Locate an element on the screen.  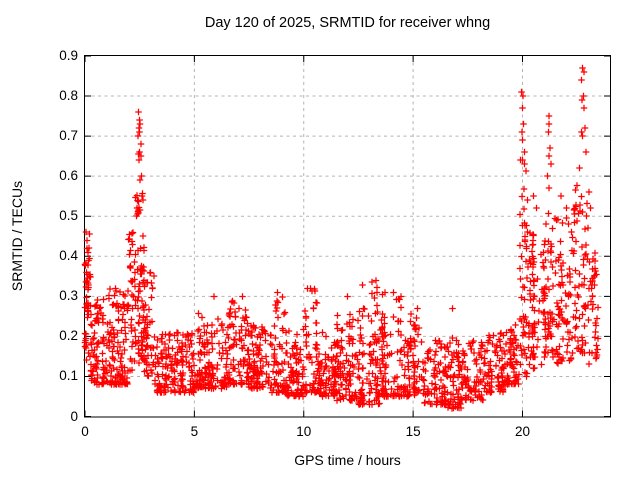
y-tick-label: 0.7 is located at coordinates (68, 136).